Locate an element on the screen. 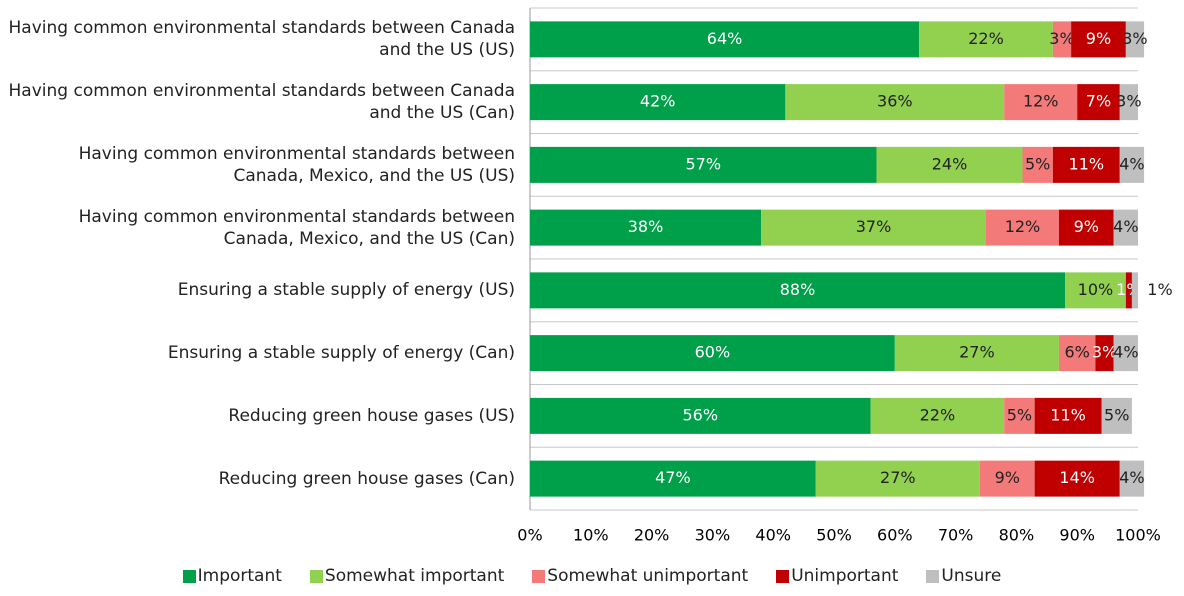 This screenshot has height=596, width=1184. data-label: 57% is located at coordinates (703, 163).